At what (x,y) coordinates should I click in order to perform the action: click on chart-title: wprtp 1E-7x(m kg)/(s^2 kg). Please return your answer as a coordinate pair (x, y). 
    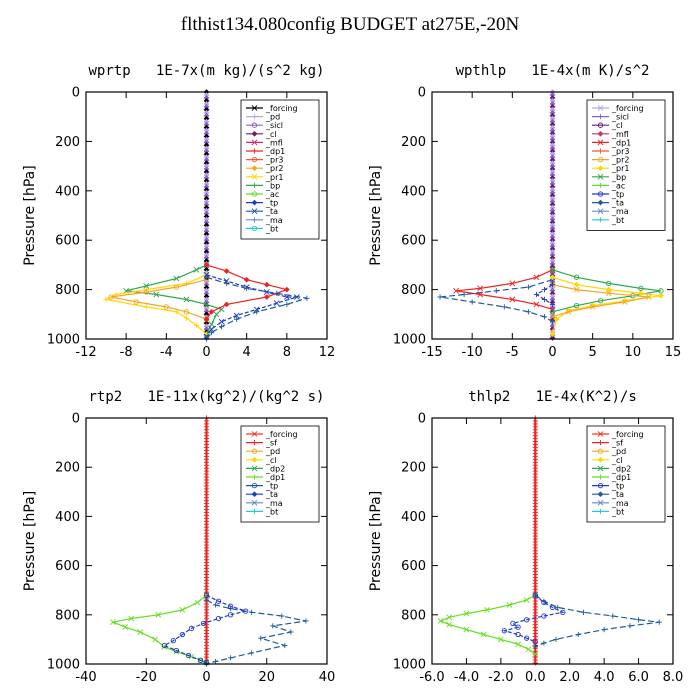
    Looking at the image, I should click on (206, 71).